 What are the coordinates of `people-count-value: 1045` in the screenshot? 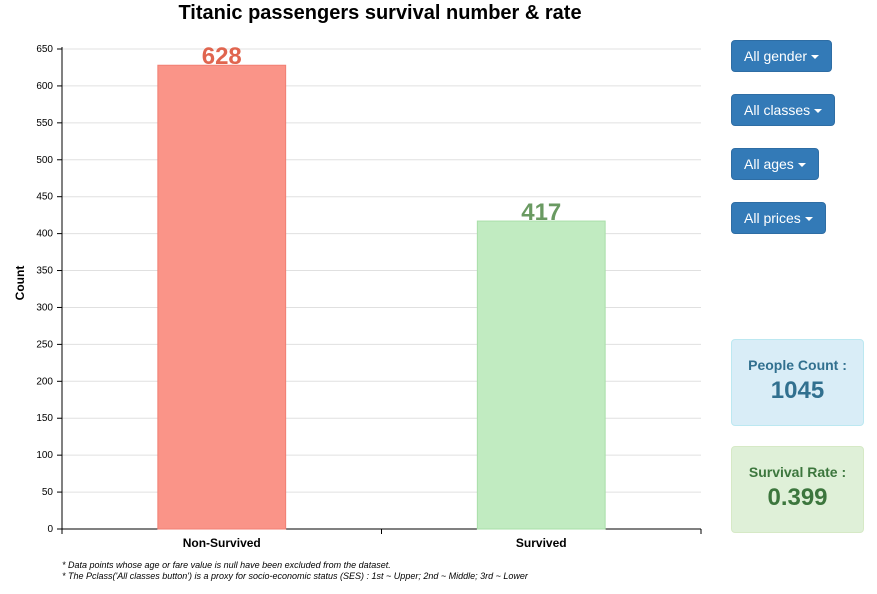 It's located at (797, 390).